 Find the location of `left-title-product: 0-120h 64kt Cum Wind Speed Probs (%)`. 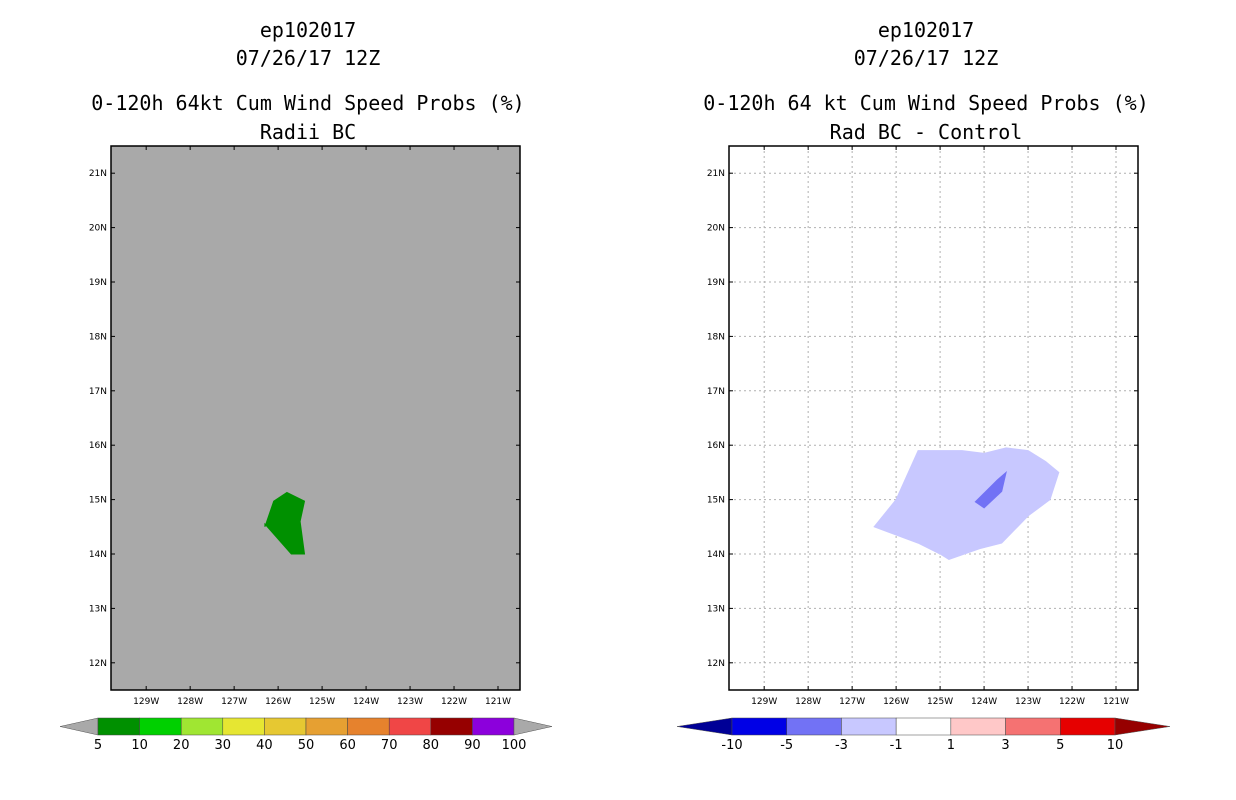

left-title-product: 0-120h 64kt Cum Wind Speed Probs (%) is located at coordinates (308, 103).